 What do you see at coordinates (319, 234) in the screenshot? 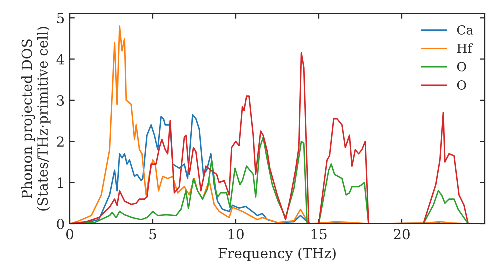
I see `x-tick-label: 15` at bounding box center [319, 234].